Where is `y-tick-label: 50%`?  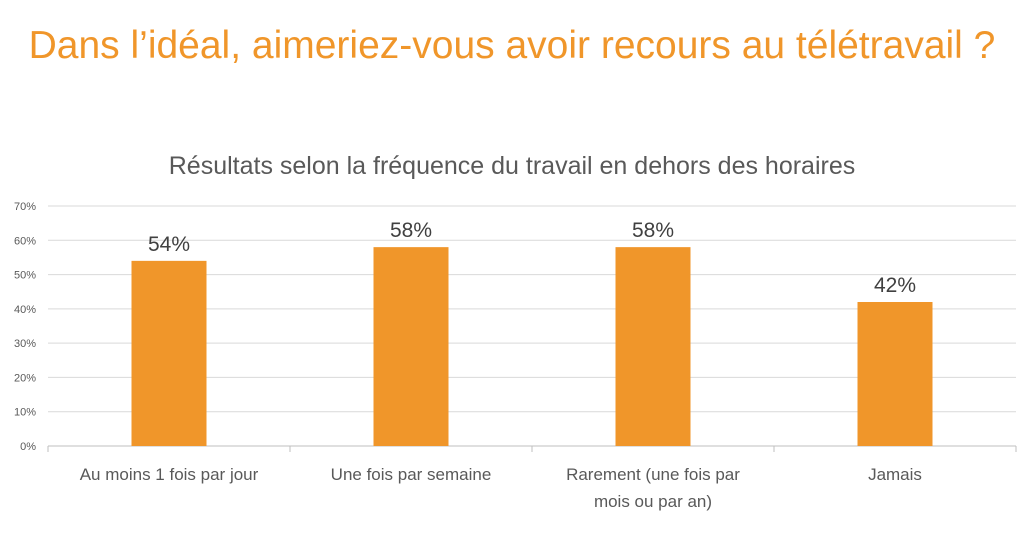 y-tick-label: 50% is located at coordinates (25, 276).